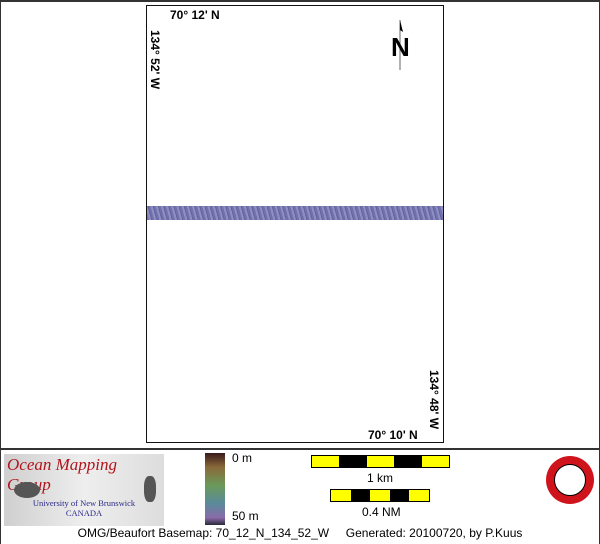 The height and width of the screenshot is (544, 600). I want to click on lon-left-label: 134° 52' W, so click(155, 60).